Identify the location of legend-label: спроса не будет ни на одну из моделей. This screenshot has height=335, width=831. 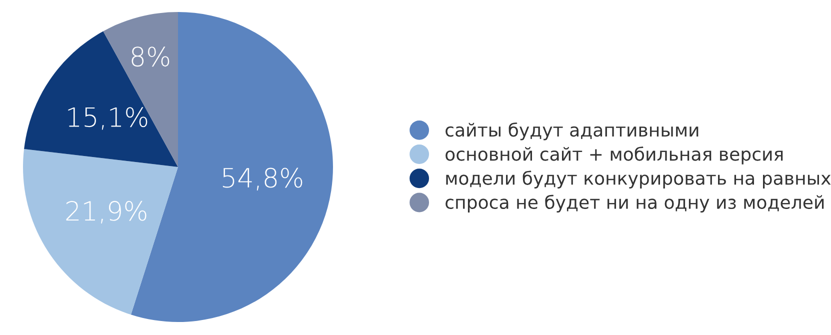
(635, 203).